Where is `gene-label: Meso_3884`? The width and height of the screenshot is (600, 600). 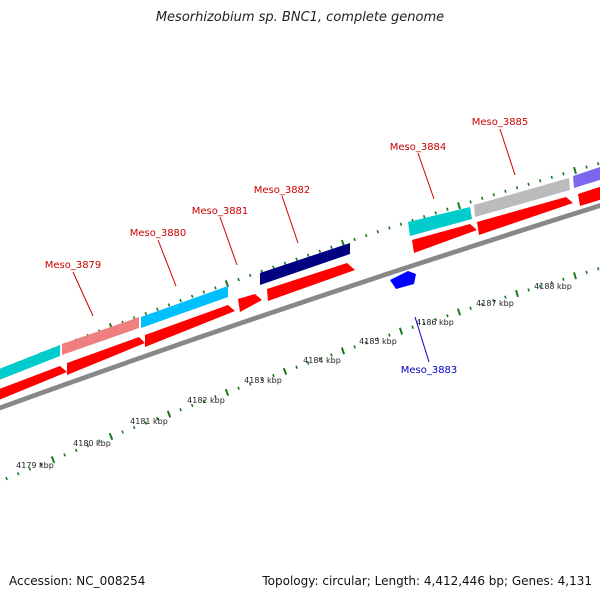
gene-label: Meso_3884 is located at coordinates (418, 147).